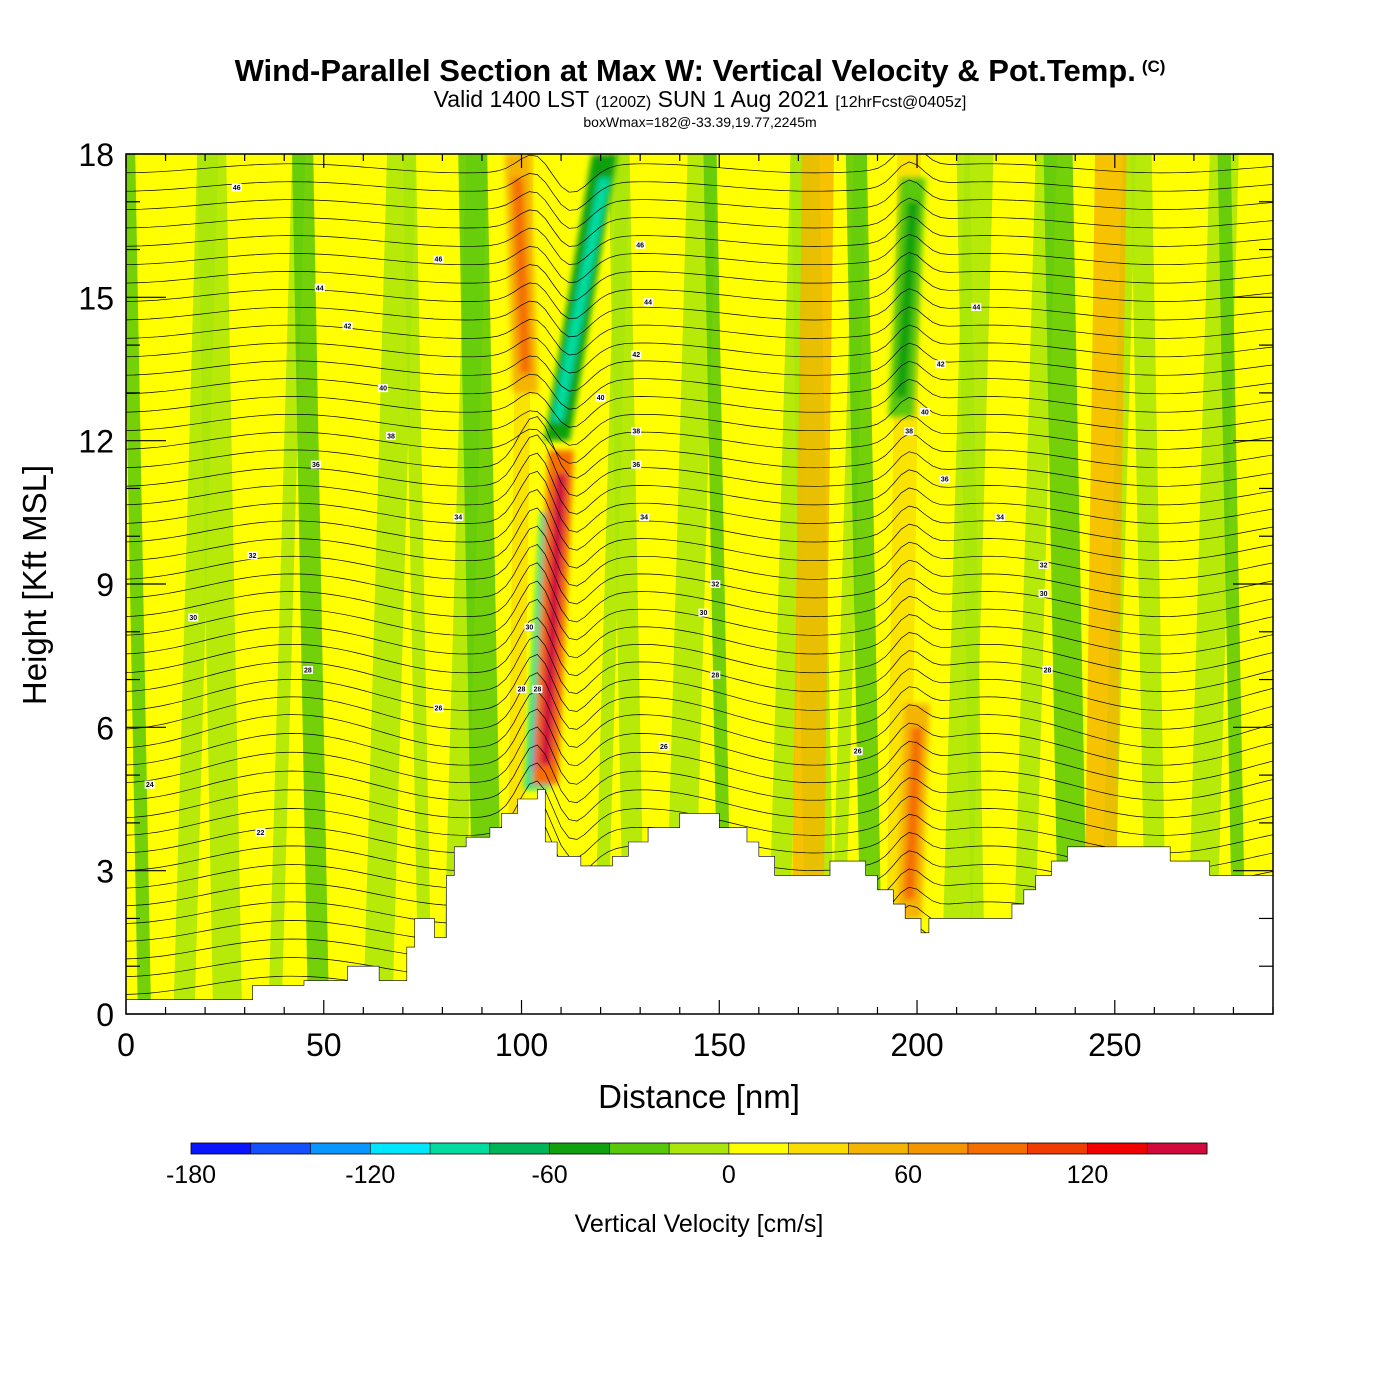 This screenshot has width=1400, height=1400. I want to click on isentrope-label-text: 26, so click(664, 747).